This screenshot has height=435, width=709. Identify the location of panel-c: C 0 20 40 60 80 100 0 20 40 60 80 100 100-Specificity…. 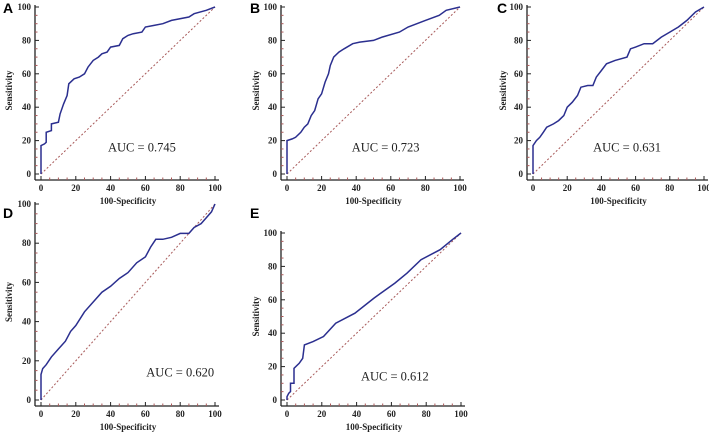
(603, 103).